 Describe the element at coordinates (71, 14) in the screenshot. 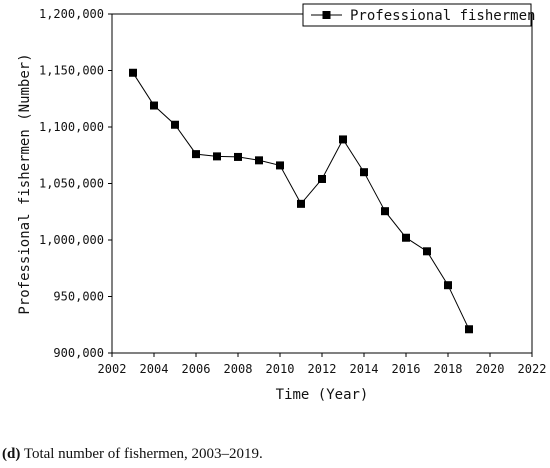

I see `y-tick-label: 1,200,000` at that location.